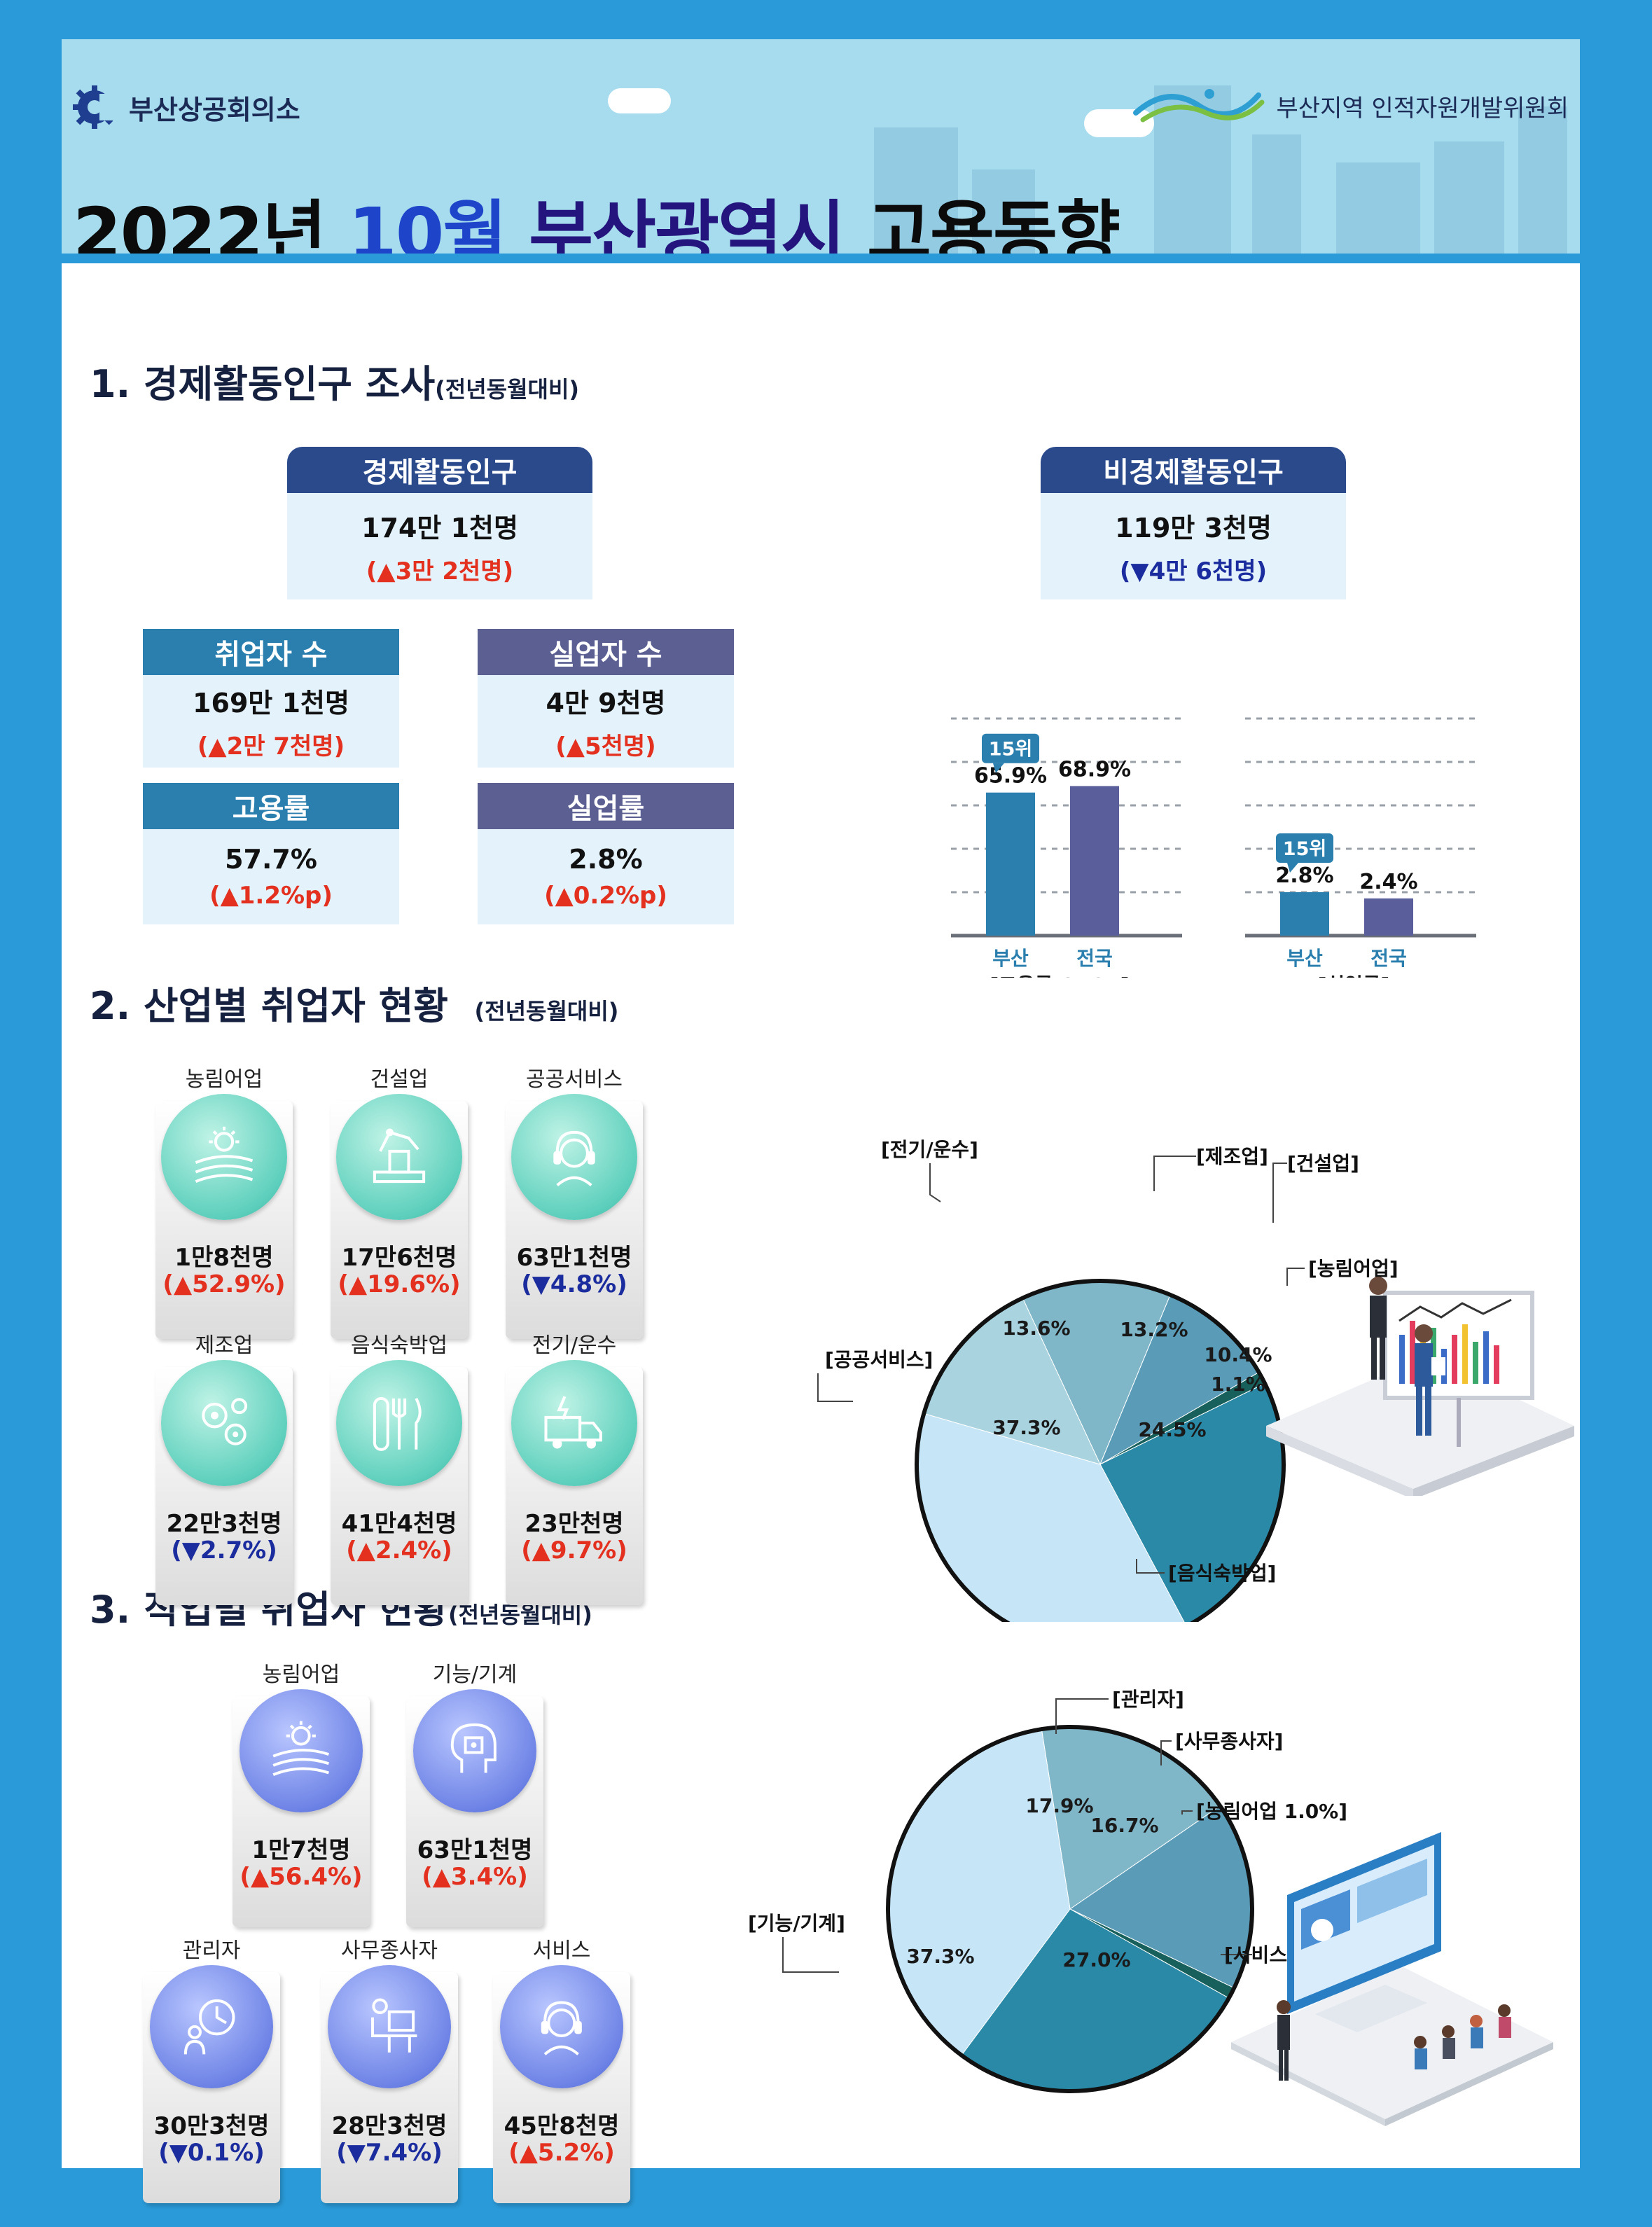  I want to click on bar-value-label: 65.9%, so click(1010, 776).